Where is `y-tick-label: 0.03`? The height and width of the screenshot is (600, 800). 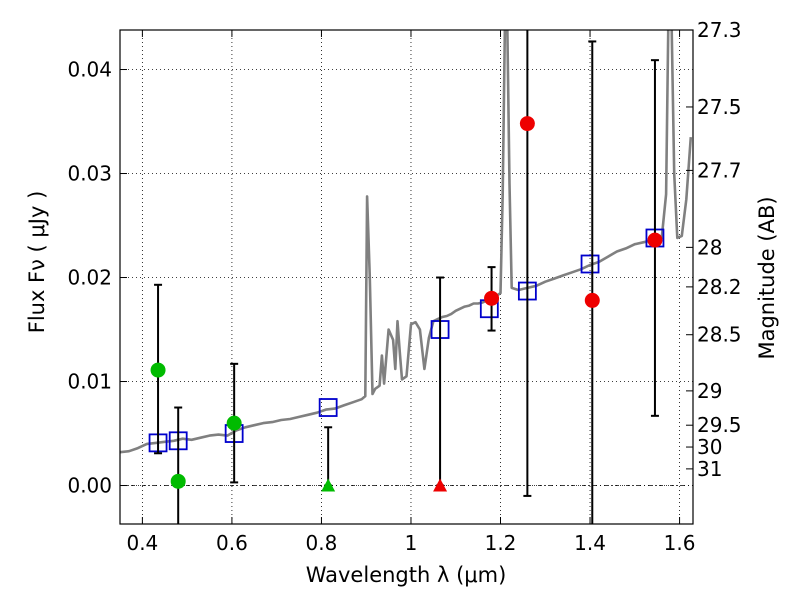 y-tick-label: 0.03 is located at coordinates (89, 174).